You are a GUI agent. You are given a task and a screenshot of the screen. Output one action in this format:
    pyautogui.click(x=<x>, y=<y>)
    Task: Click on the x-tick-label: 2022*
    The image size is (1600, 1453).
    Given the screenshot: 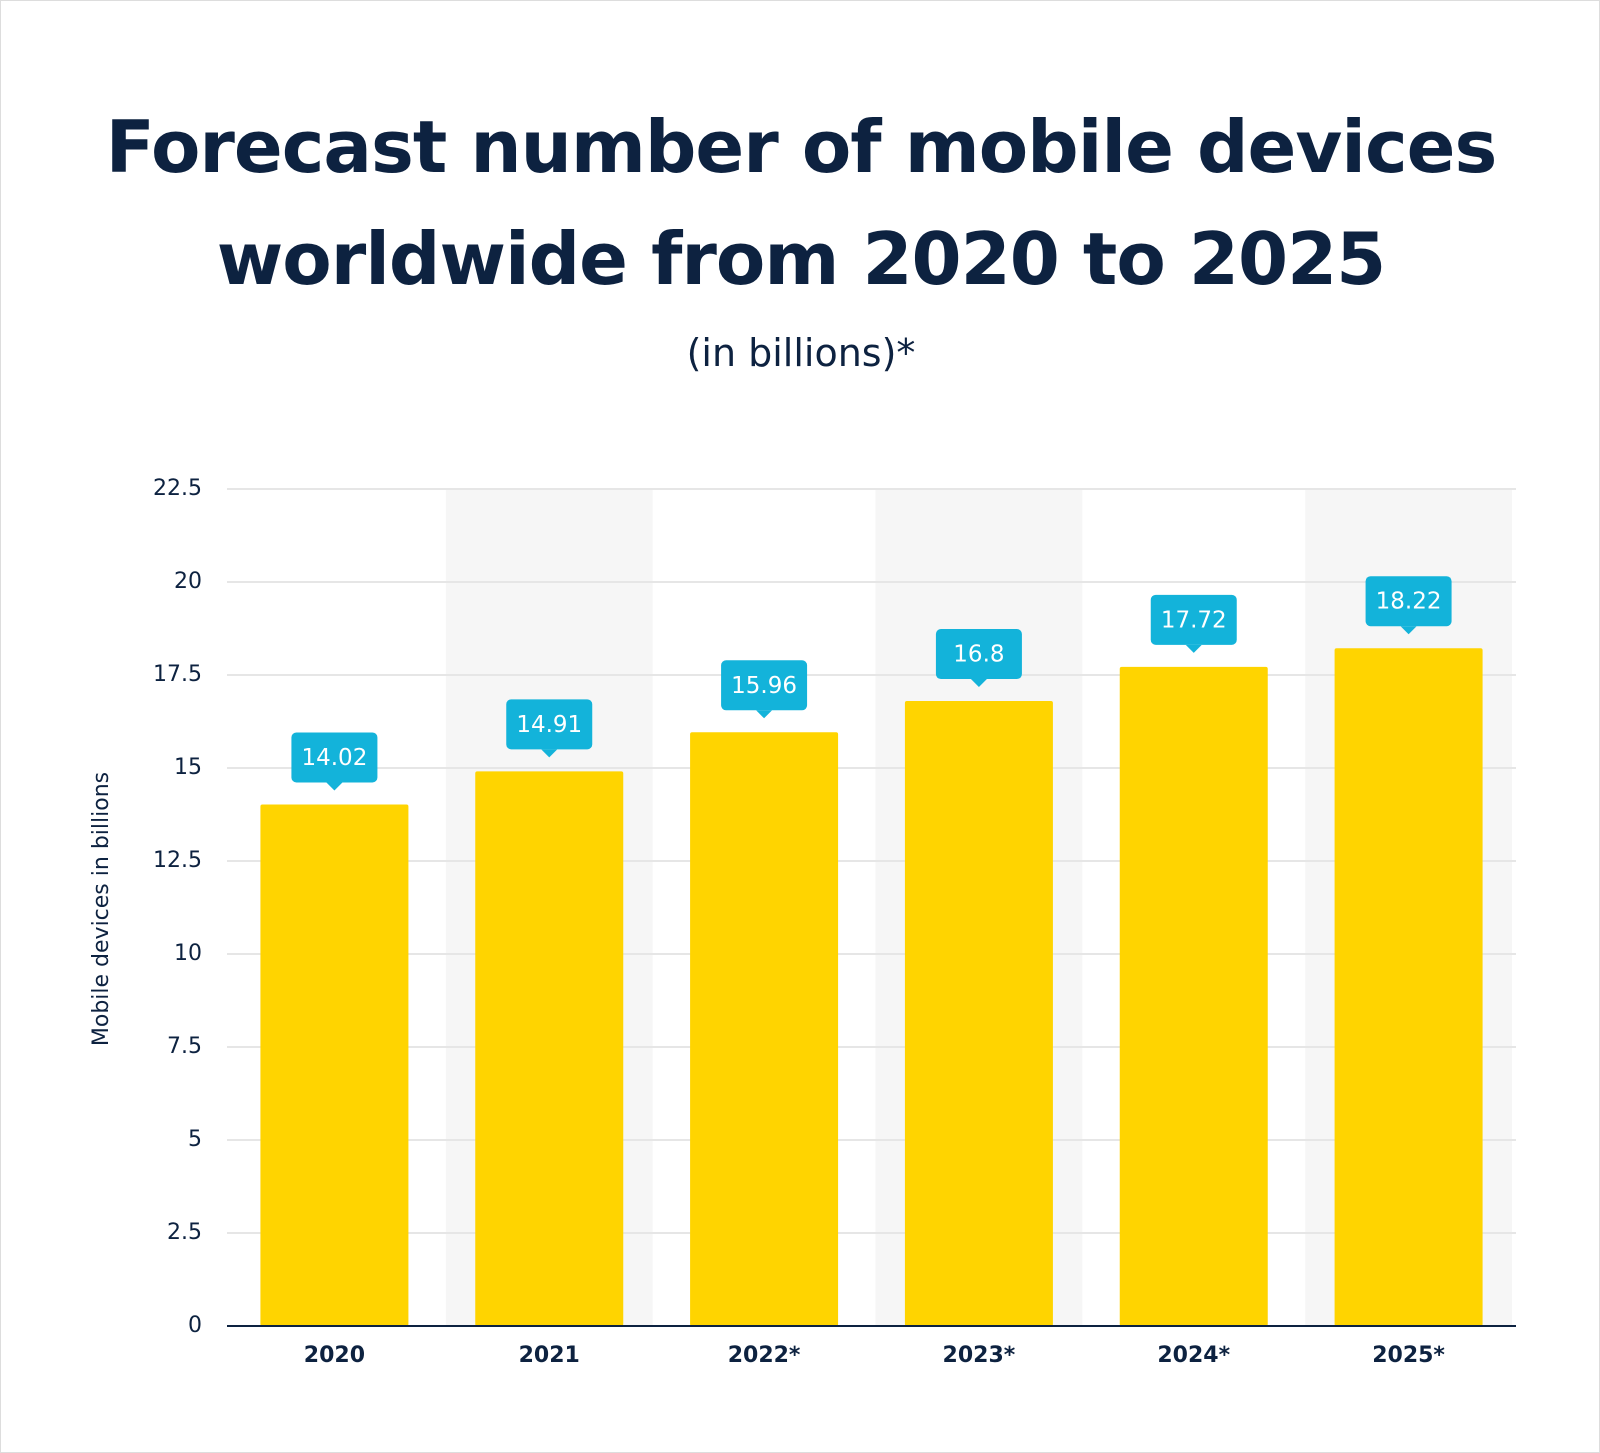 What is the action you would take?
    pyautogui.click(x=764, y=1355)
    